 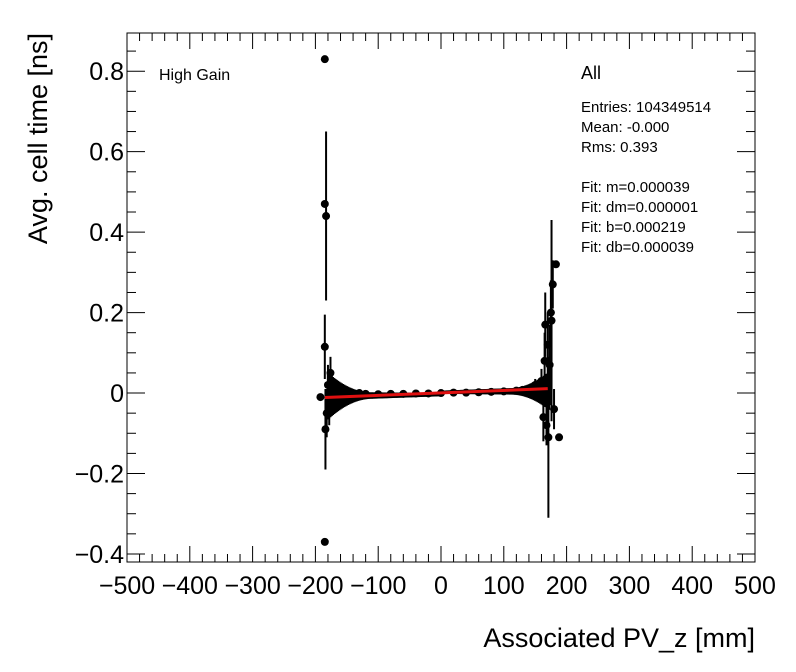 I want to click on stats-fit-db: Fit: db=0.000039, so click(x=637, y=247).